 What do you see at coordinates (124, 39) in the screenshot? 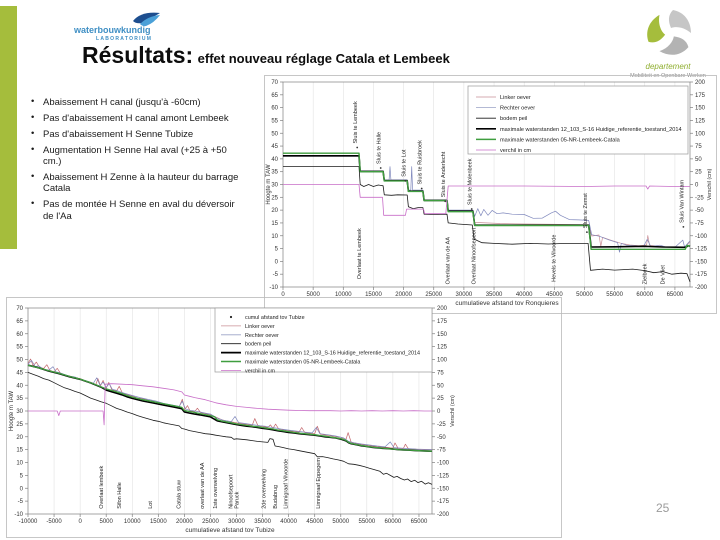
I see `laboratorium-logo-text: LABORATORIUM` at bounding box center [124, 39].